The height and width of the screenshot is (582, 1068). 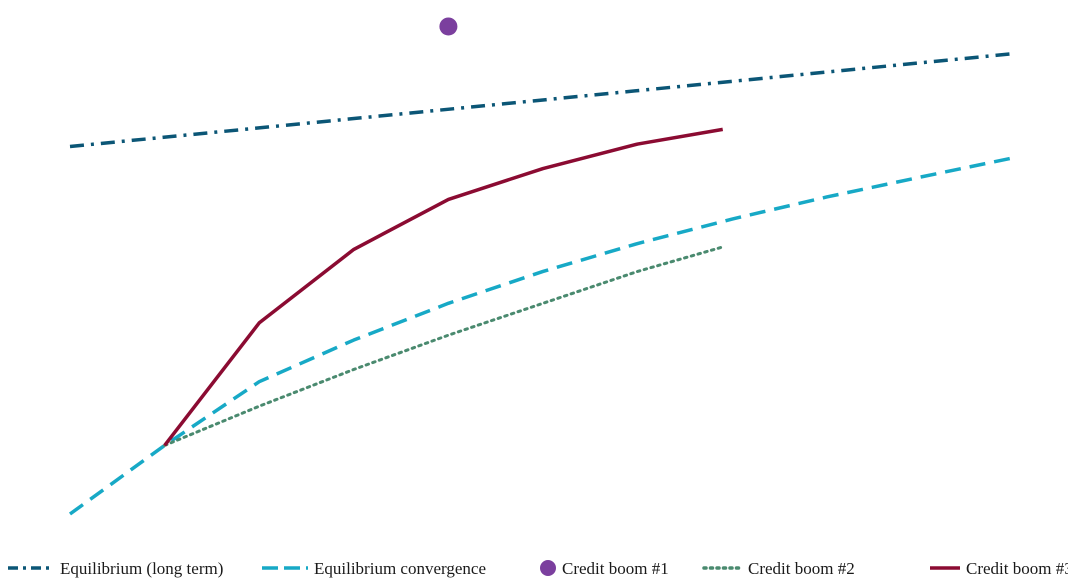 What do you see at coordinates (400, 568) in the screenshot?
I see `legend-label-equilibrium-convergence: Equilibrium convergence` at bounding box center [400, 568].